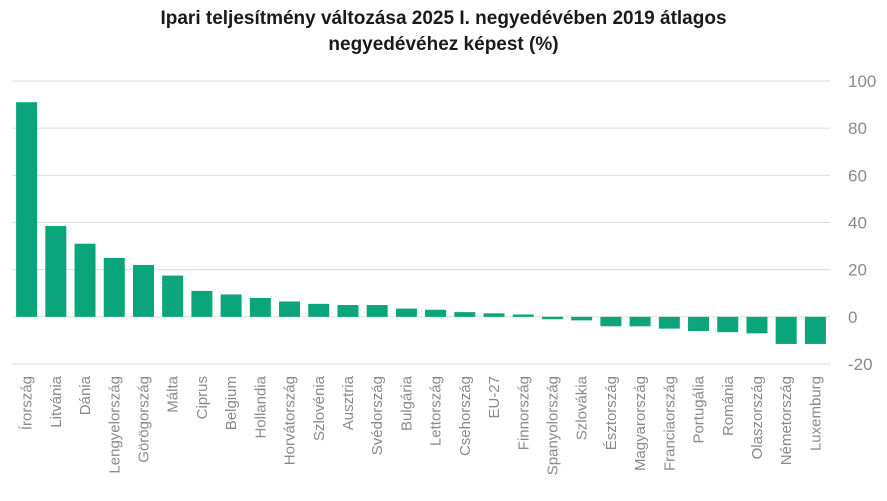  I want to click on x-tick-label: Svédország, so click(377, 415).